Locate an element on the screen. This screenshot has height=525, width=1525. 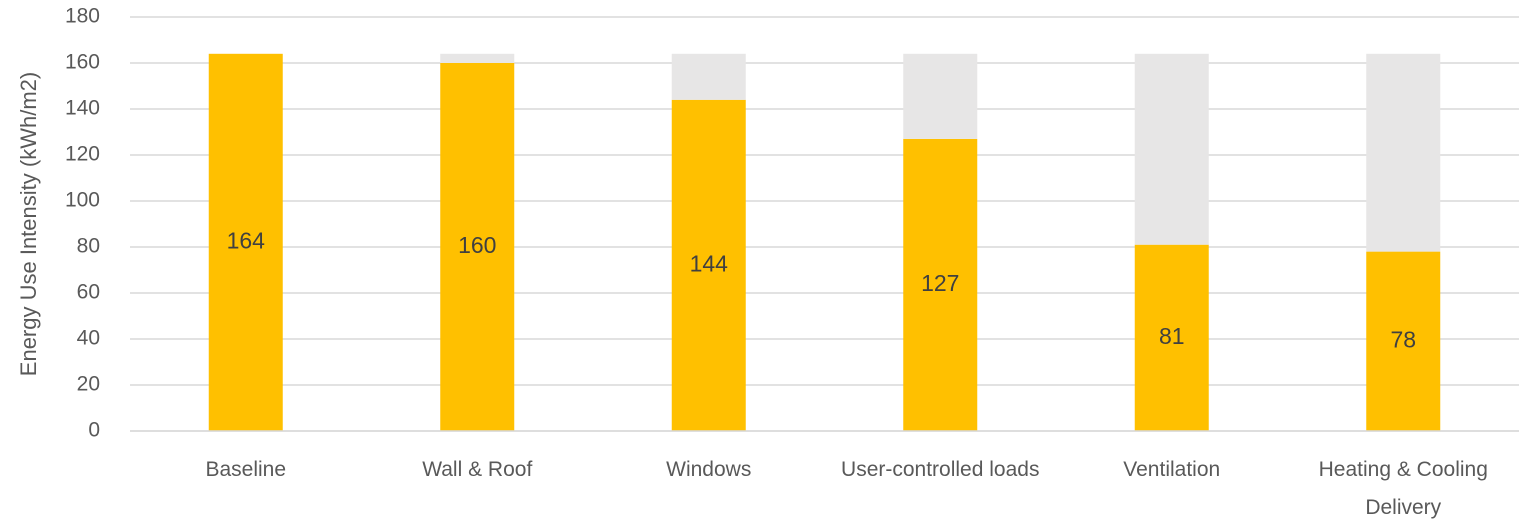
data-label: 127 is located at coordinates (940, 283).